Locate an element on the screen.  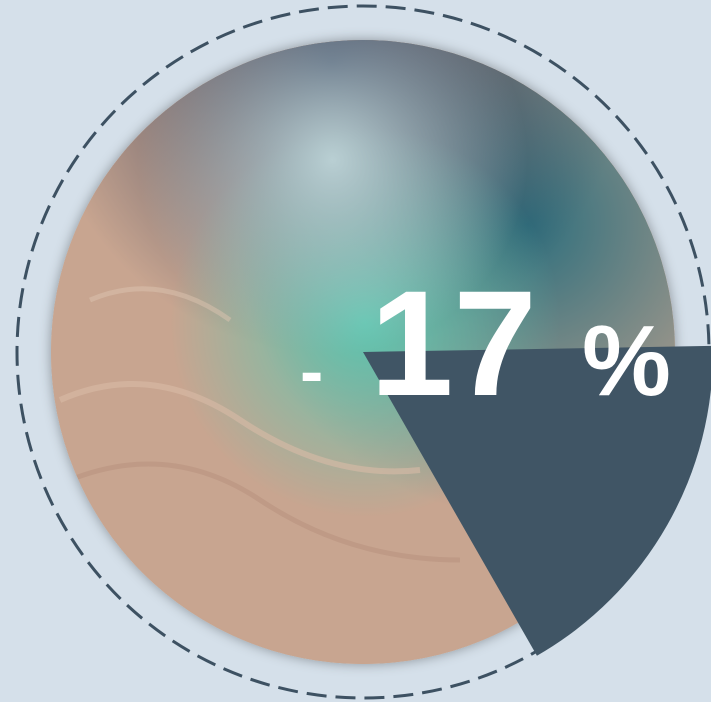
sign: - is located at coordinates (311, 371).